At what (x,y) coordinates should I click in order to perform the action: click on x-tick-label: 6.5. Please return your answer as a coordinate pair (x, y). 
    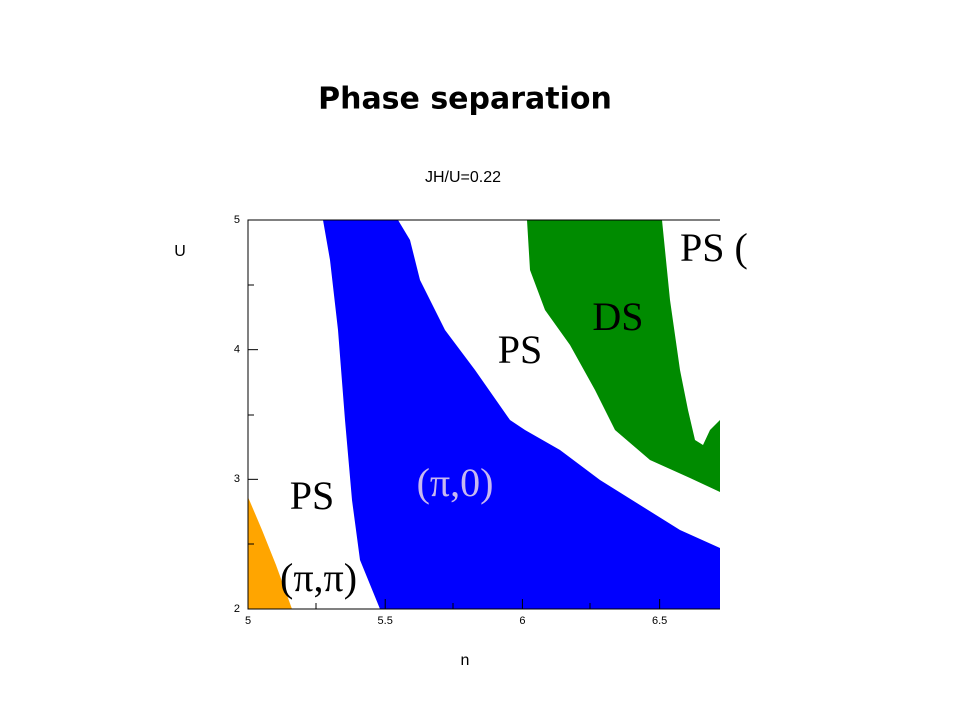
    Looking at the image, I should click on (659, 621).